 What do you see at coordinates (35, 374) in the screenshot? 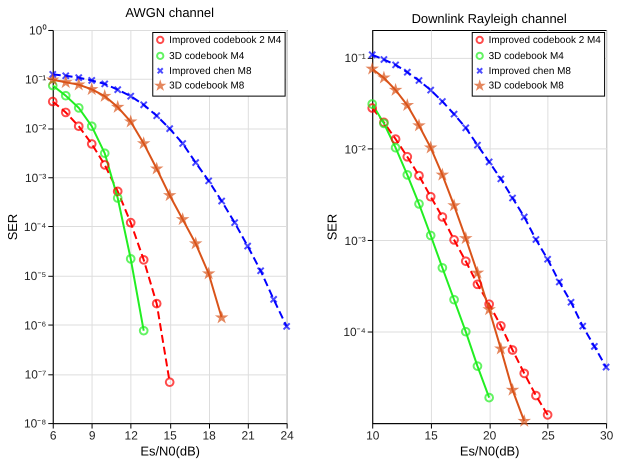
I see `y-tick-label: 10⁻⁷` at bounding box center [35, 374].